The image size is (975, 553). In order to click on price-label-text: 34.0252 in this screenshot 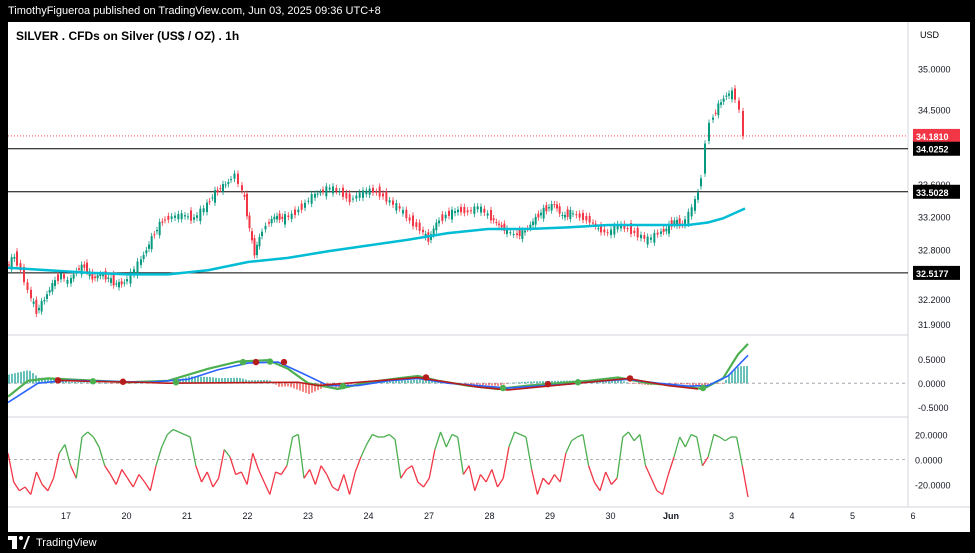, I will do `click(932, 150)`.